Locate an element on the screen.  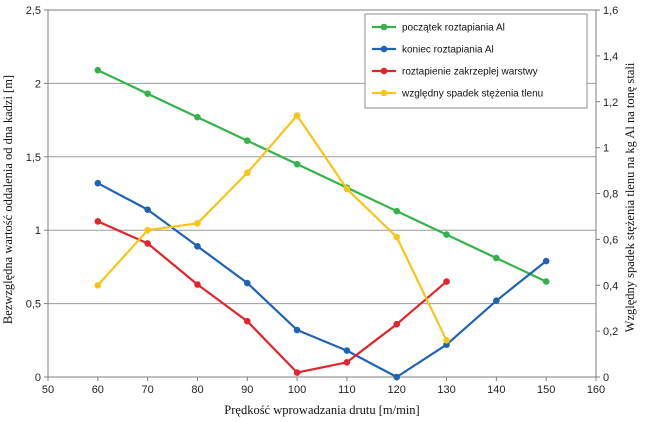
y-axis-left: 0 0,5 1 1,5 2 2,5 is located at coordinates (37, 194).